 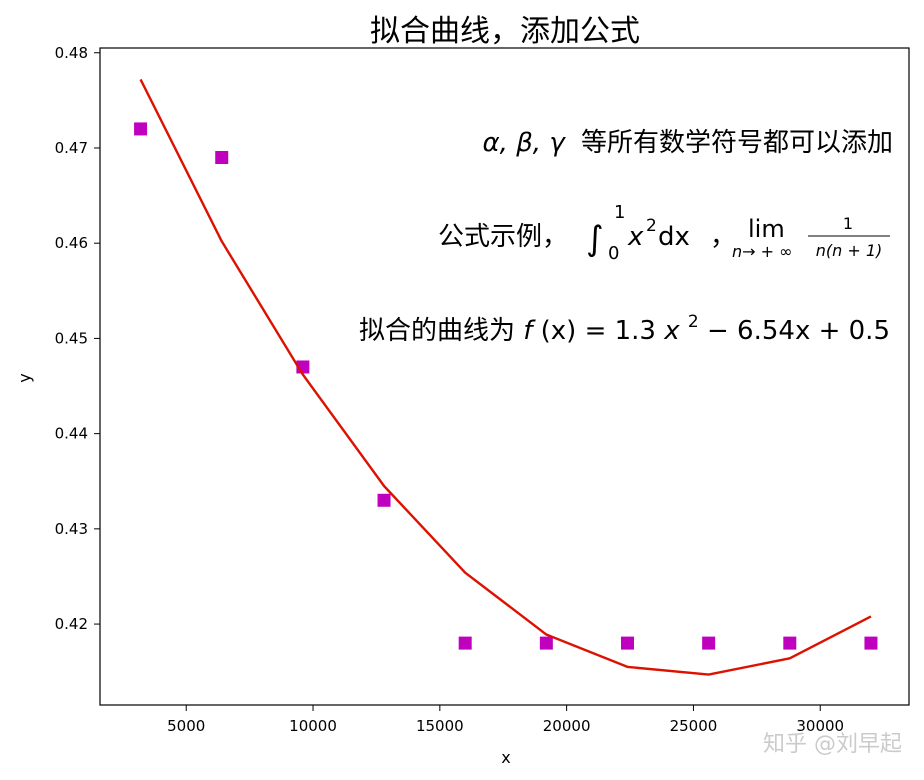 I want to click on y-tick-label: 0.48, so click(x=71, y=53).